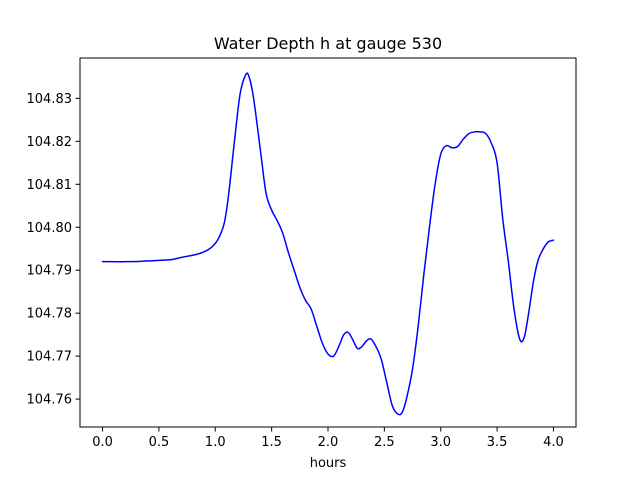 The width and height of the screenshot is (640, 480). I want to click on x-tick-label: 2.5, so click(384, 442).